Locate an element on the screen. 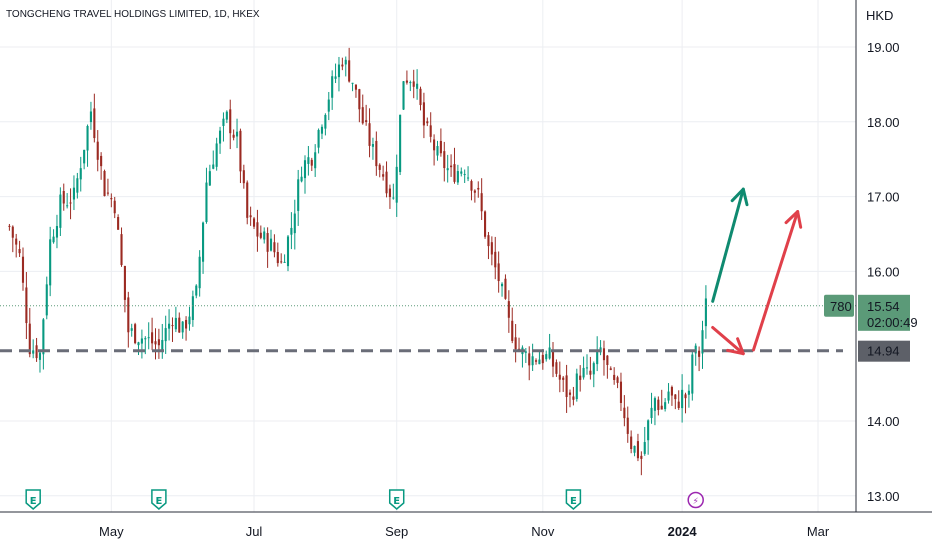  drawing-arrow-head is located at coordinates (735, 346).